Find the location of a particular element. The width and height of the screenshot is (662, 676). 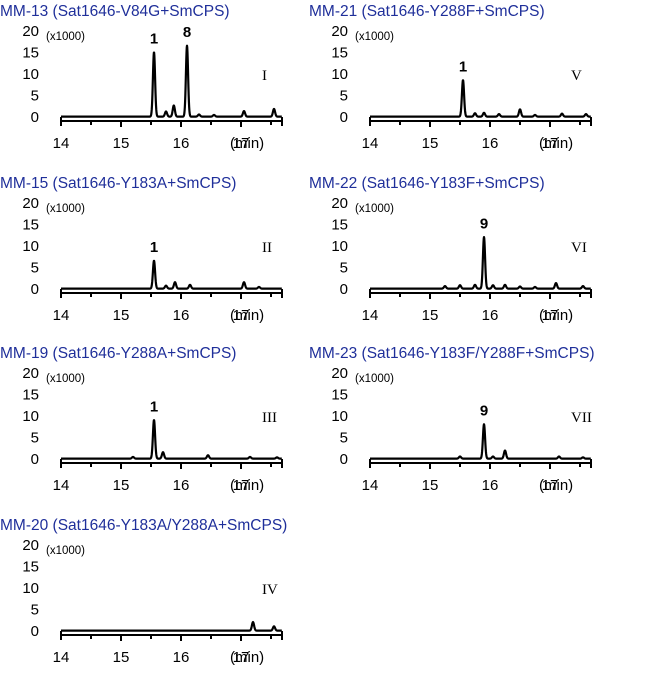

panel-title: MM-19 (Sat1646-Y288A+SmCPS) is located at coordinates (118, 353).